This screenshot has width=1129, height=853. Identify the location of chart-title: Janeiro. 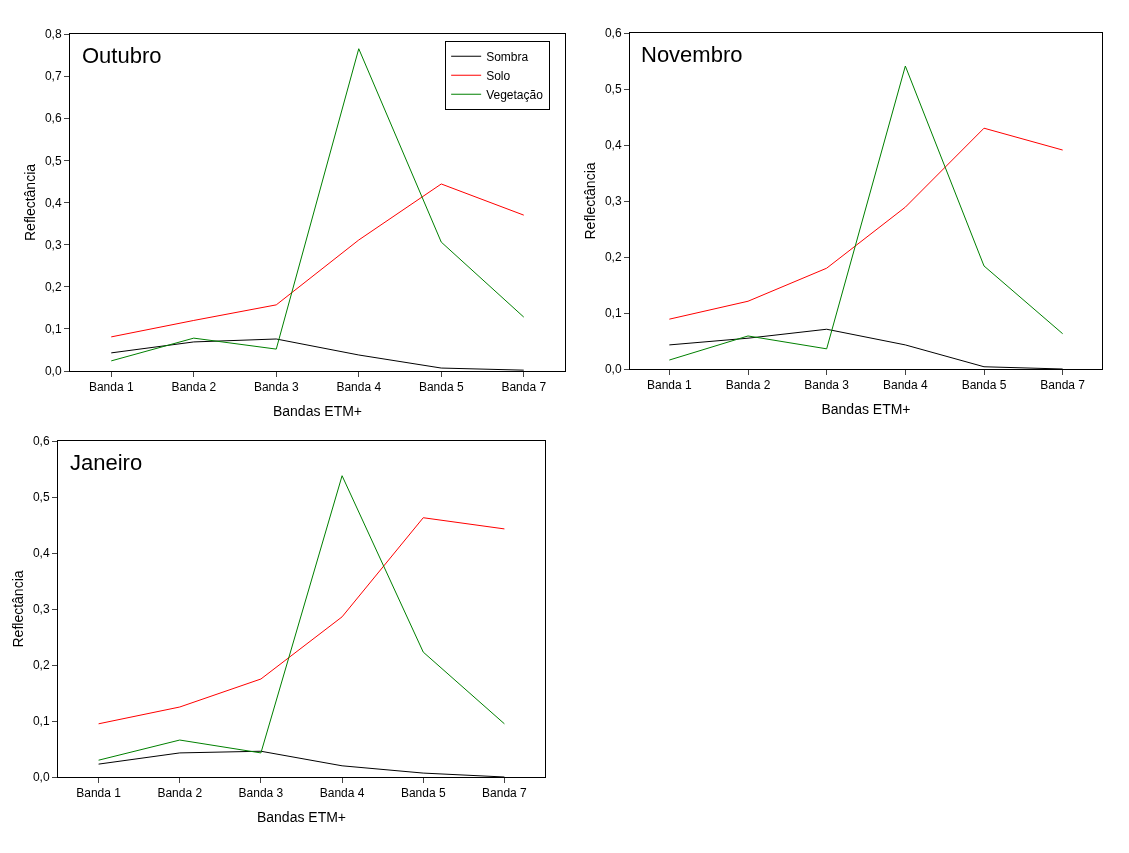
(106, 462).